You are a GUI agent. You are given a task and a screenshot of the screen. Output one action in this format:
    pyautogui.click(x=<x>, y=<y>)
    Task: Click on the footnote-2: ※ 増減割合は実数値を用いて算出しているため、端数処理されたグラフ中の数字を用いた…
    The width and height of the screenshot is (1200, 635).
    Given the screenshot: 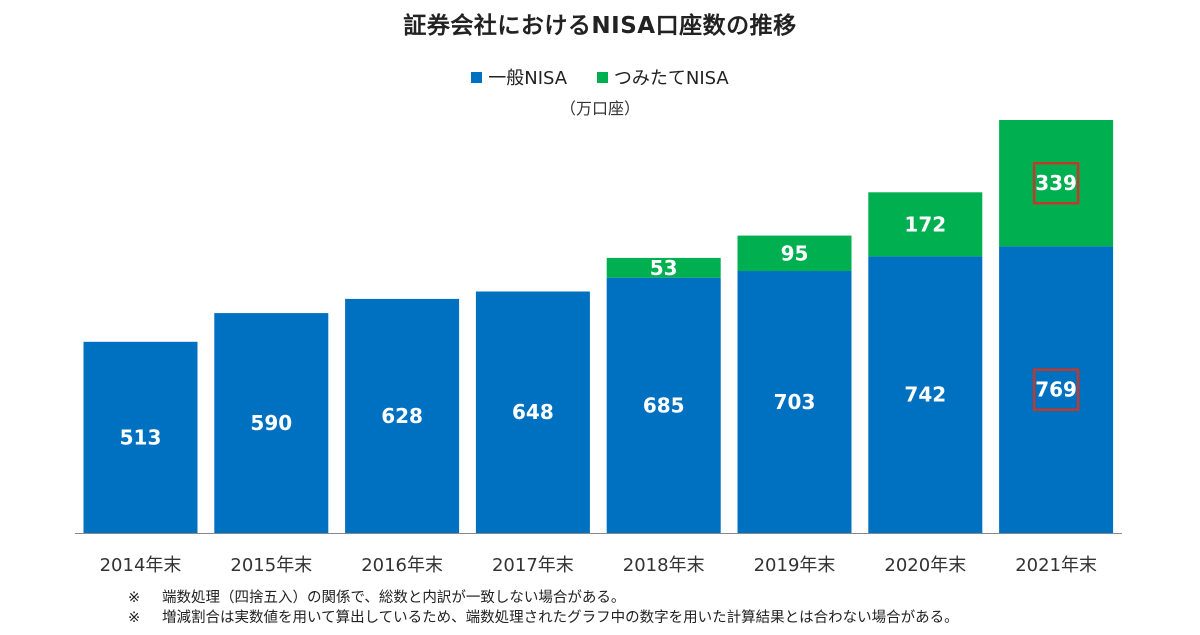 What is the action you would take?
    pyautogui.click(x=543, y=618)
    